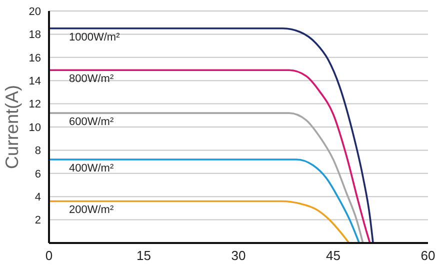 The image size is (437, 275). I want to click on x-tick-label: 0, so click(49, 256).